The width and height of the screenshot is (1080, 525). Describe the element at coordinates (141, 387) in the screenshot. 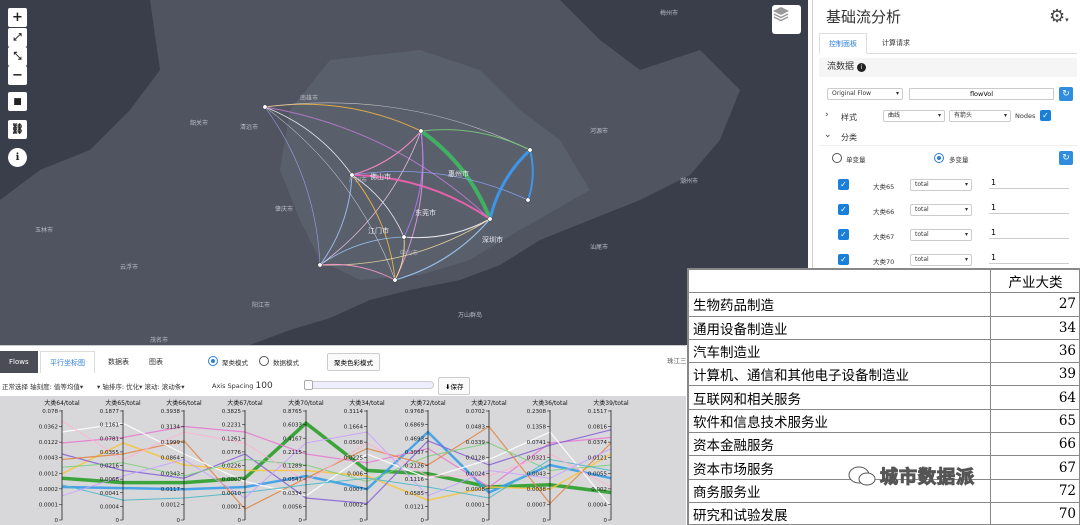

I see `sort-dropdown: ▾ 轴排序: 优化▾ 滚动: 滚动条▾` at that location.